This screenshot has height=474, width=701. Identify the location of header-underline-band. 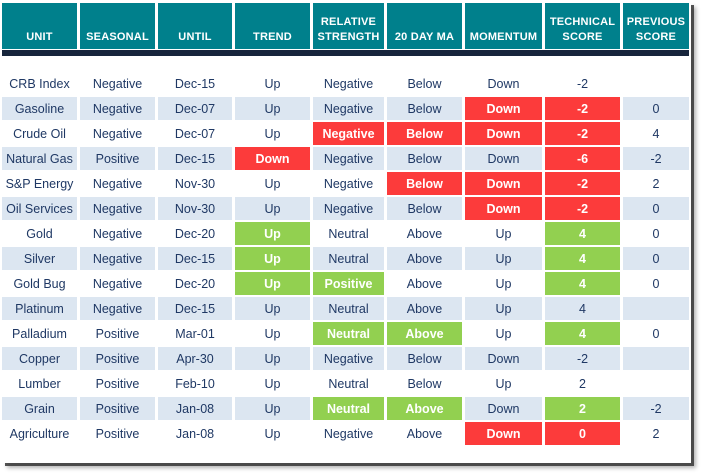
(345, 53).